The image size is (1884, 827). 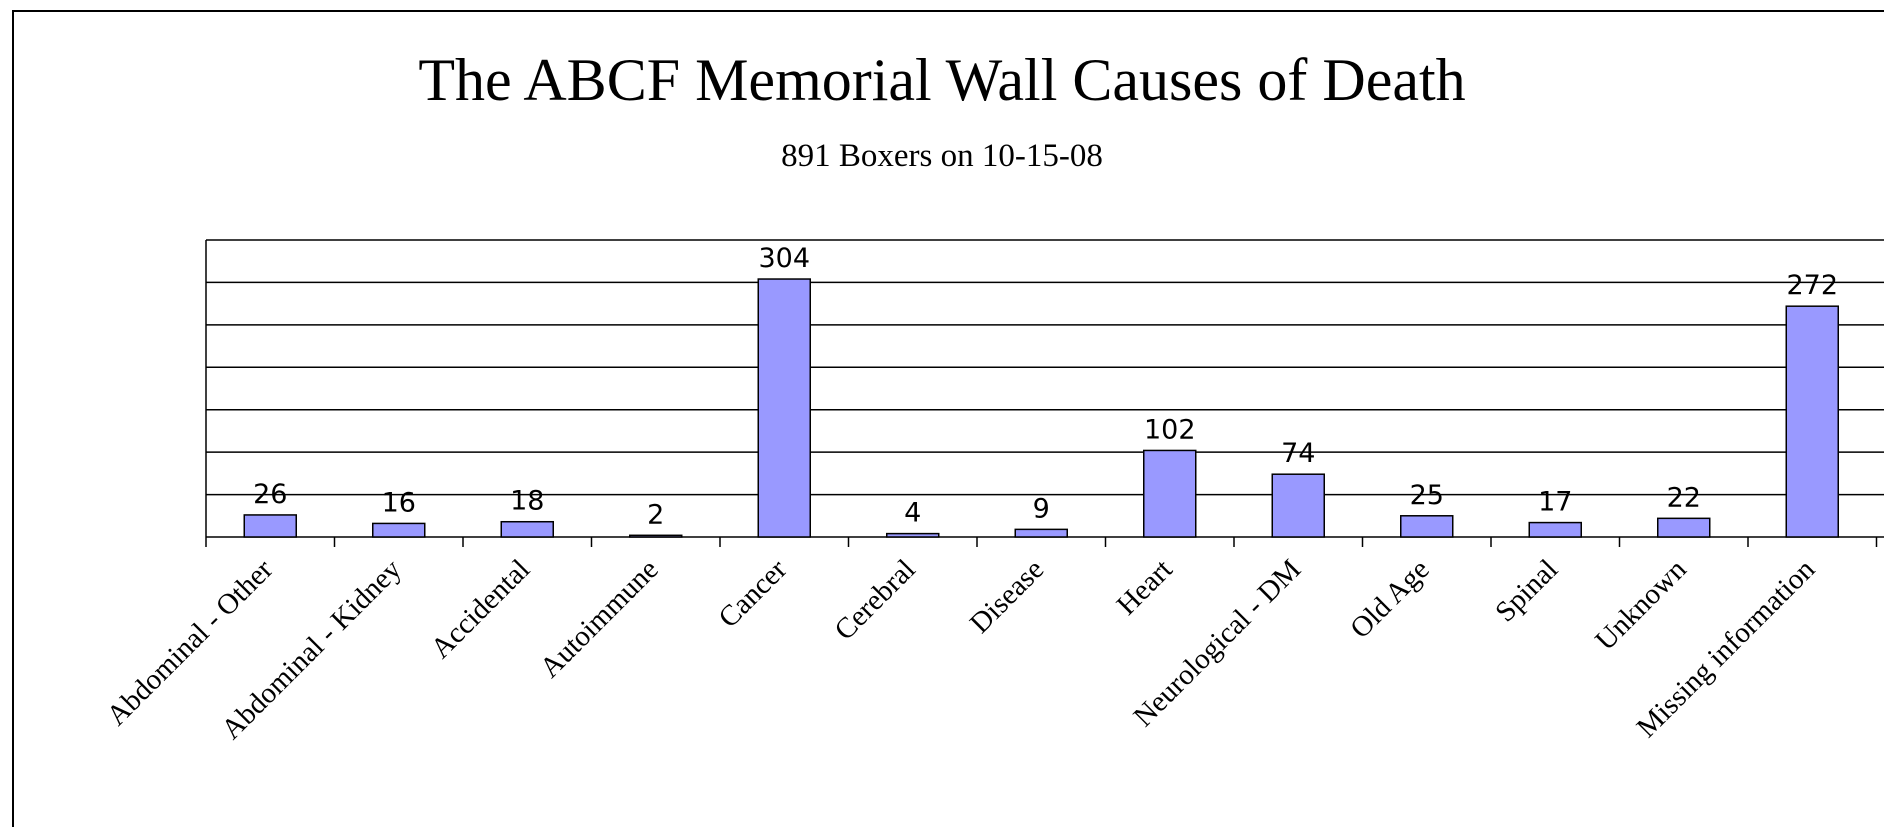 I want to click on data-label: 2, so click(x=655, y=514).